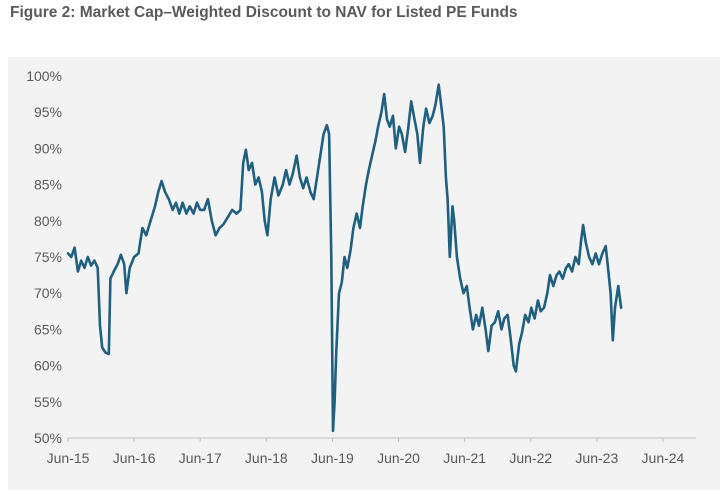 This screenshot has height=495, width=723. What do you see at coordinates (68, 458) in the screenshot?
I see `x-tick-label: Jun-15` at bounding box center [68, 458].